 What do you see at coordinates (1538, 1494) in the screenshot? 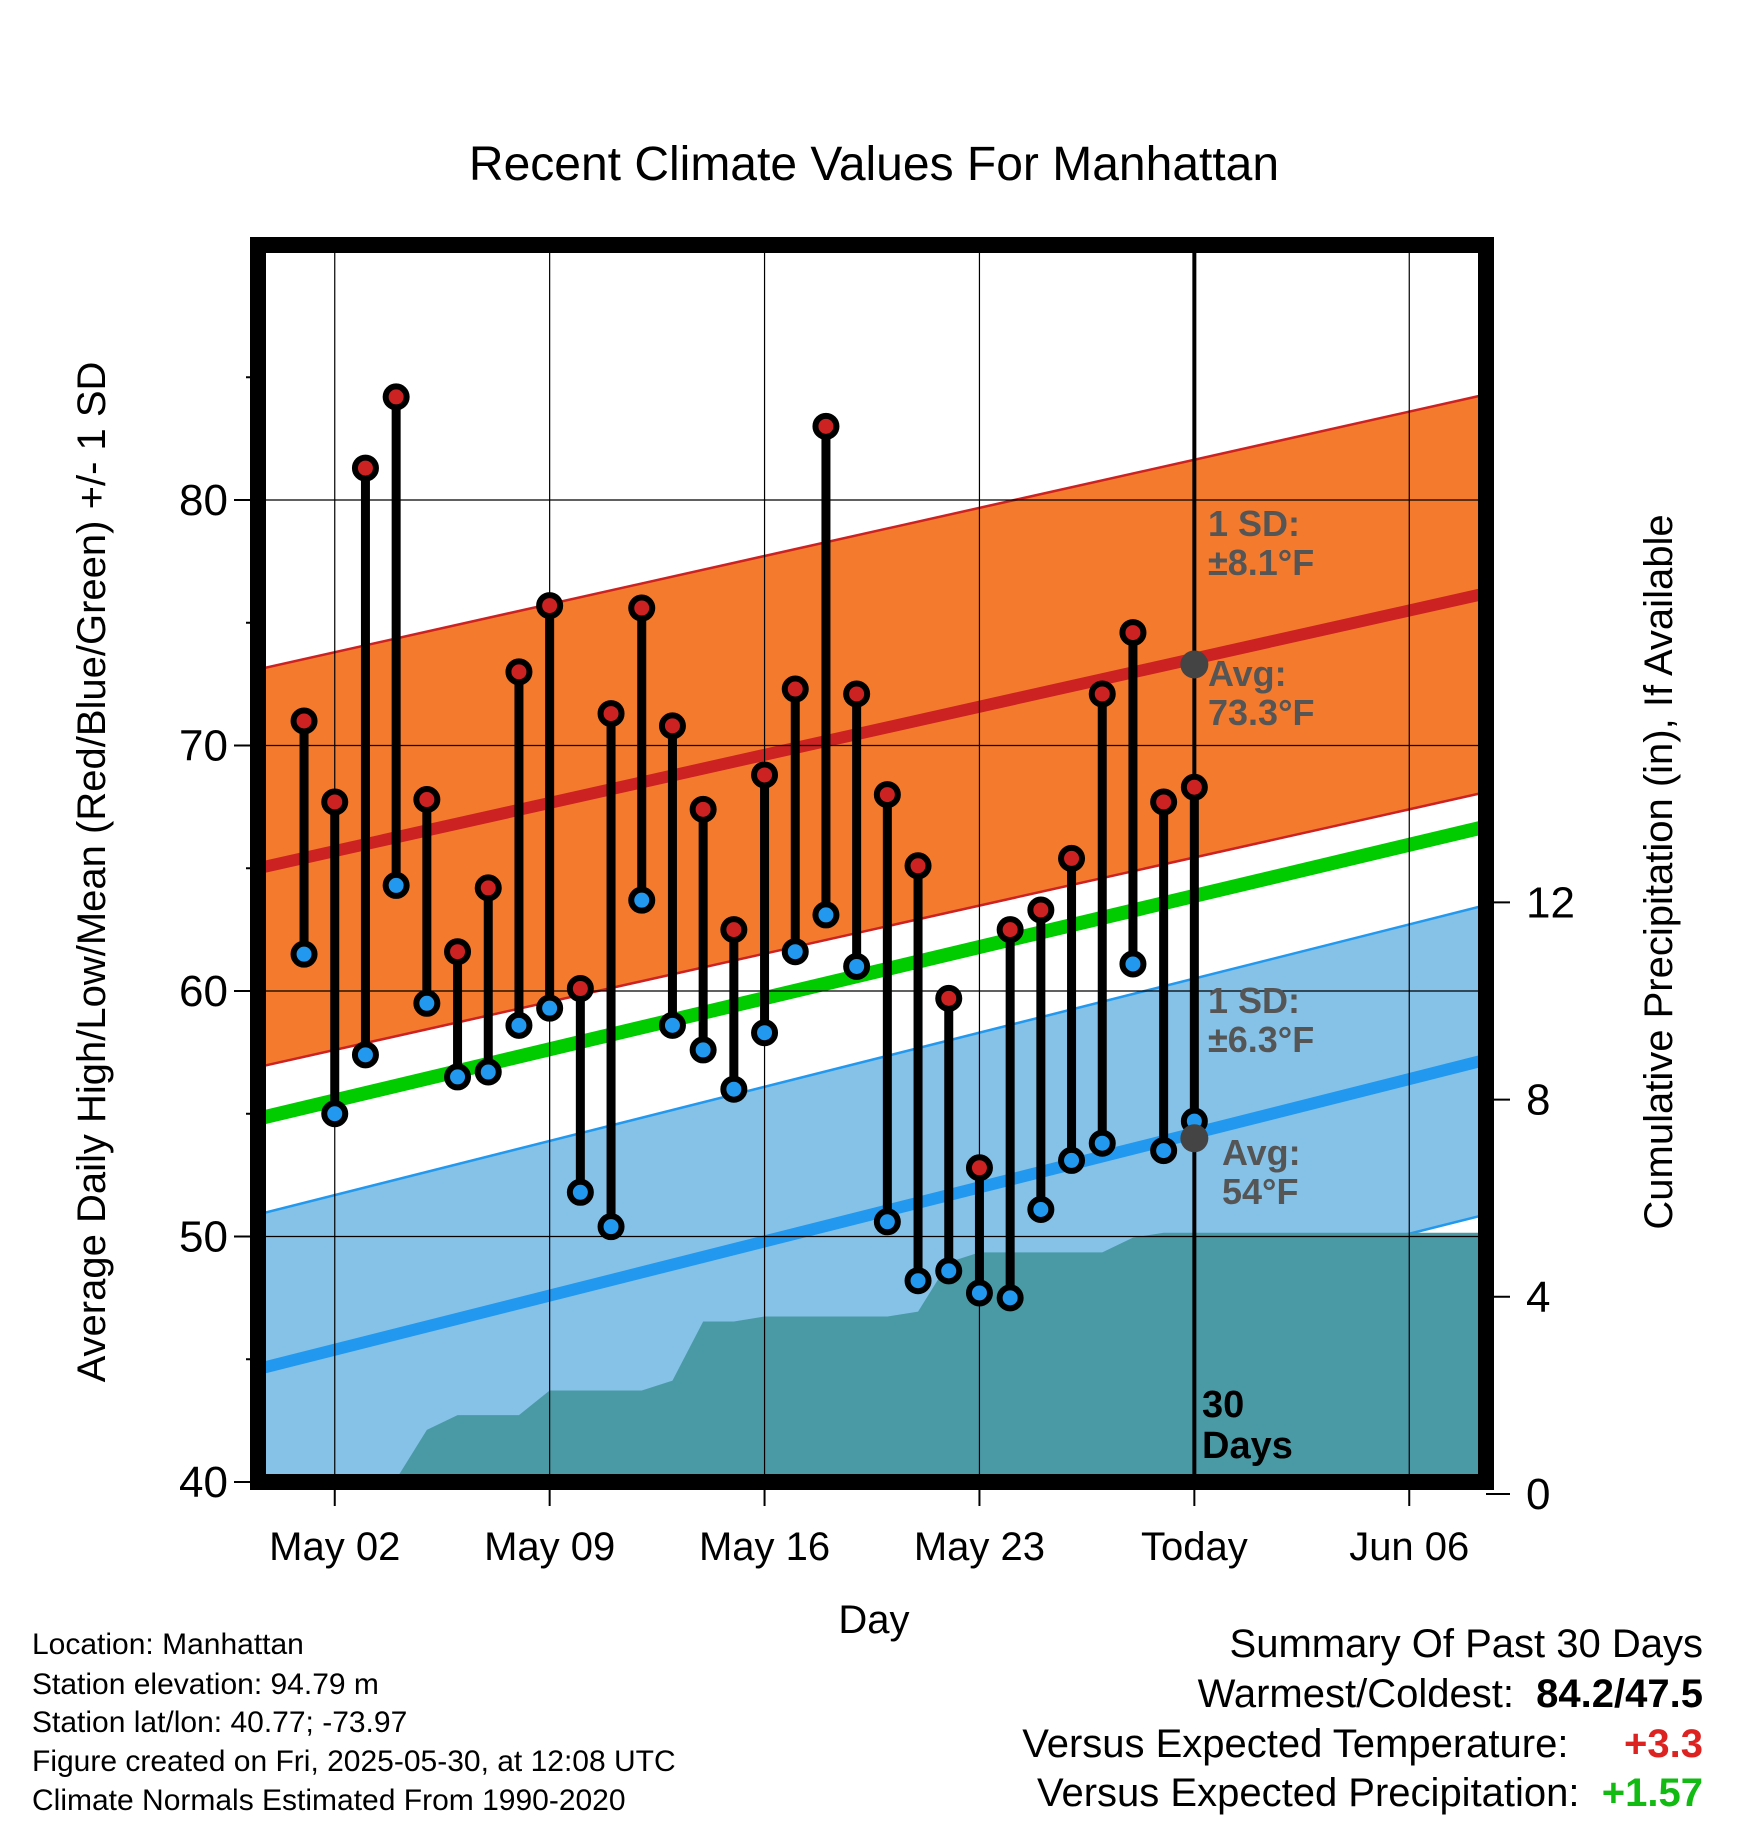
I see `y2-tick-label: 0` at bounding box center [1538, 1494].